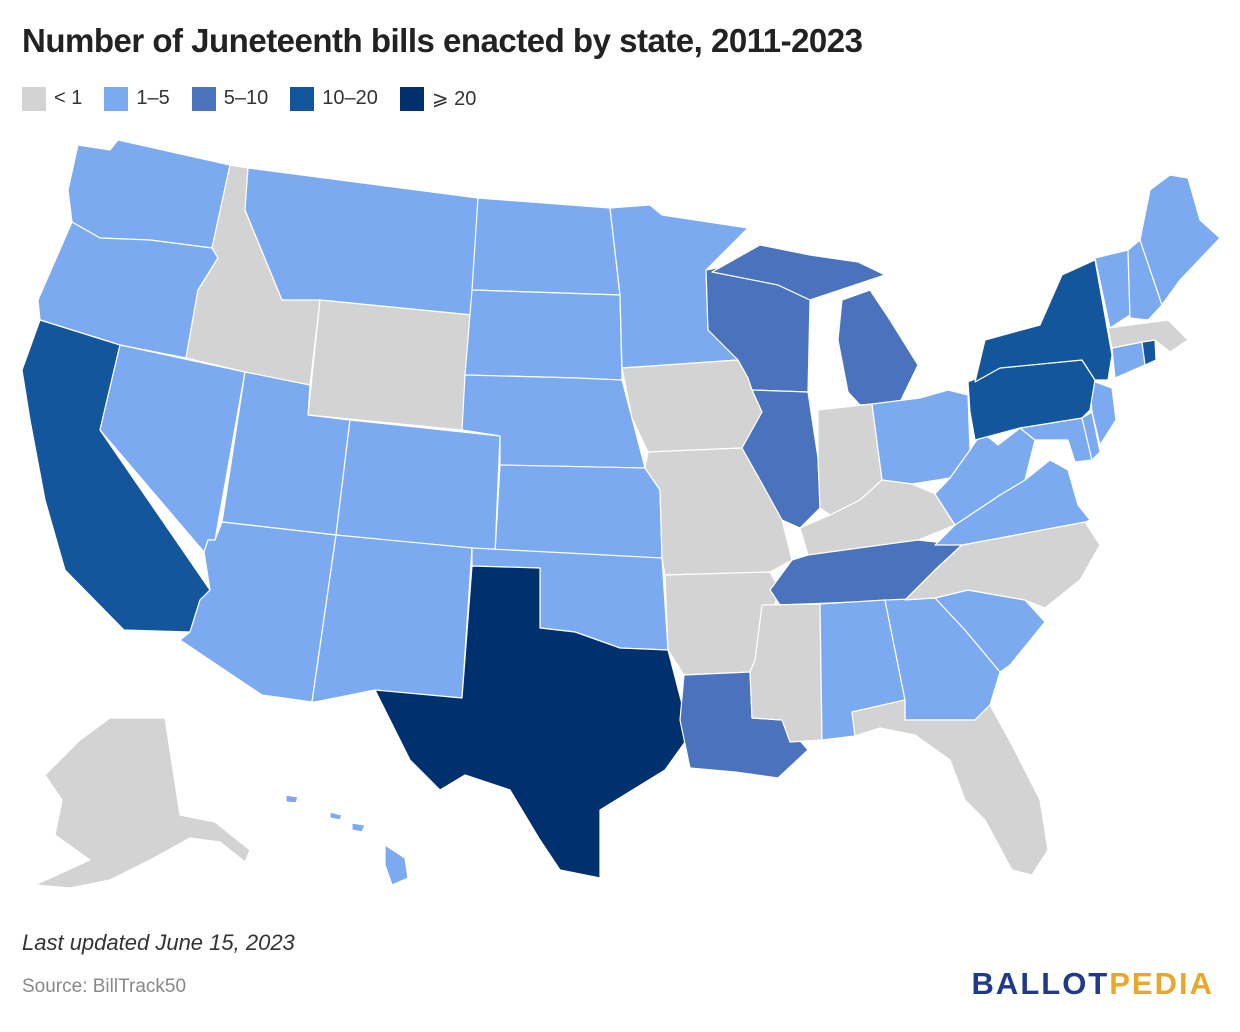 This screenshot has width=1240, height=1032. Describe the element at coordinates (1091, 436) in the screenshot. I see `state-delaware` at that location.